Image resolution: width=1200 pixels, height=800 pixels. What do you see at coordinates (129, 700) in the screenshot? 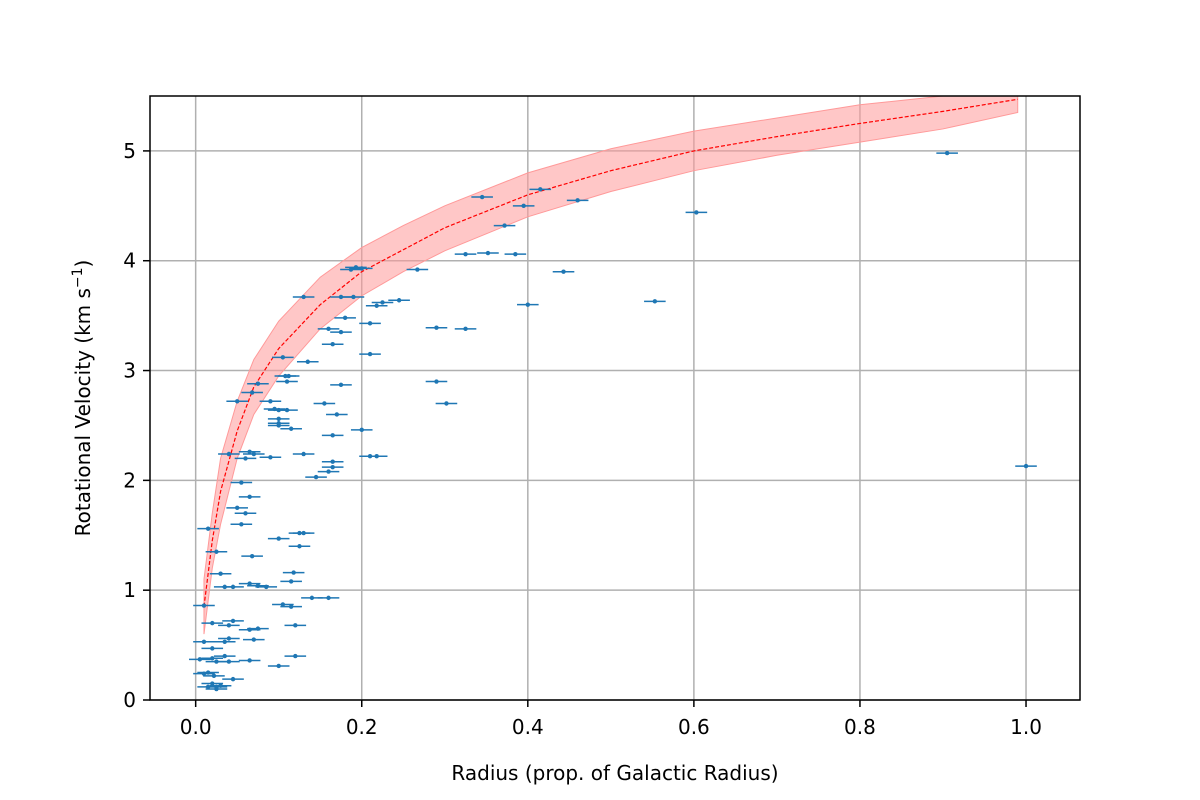
I see `y-tick-label-0: 0` at bounding box center [129, 700].